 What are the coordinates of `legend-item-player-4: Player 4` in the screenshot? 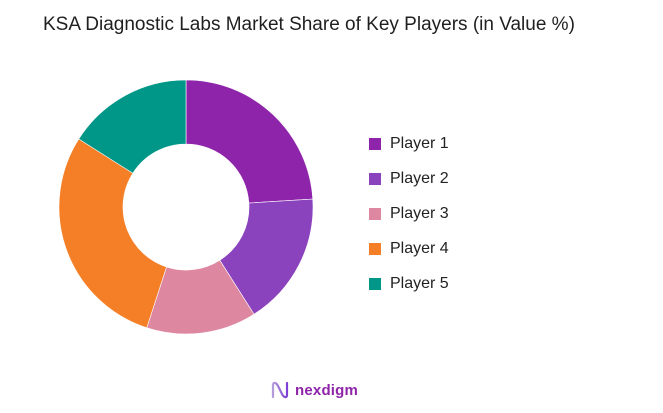 It's located at (409, 248).